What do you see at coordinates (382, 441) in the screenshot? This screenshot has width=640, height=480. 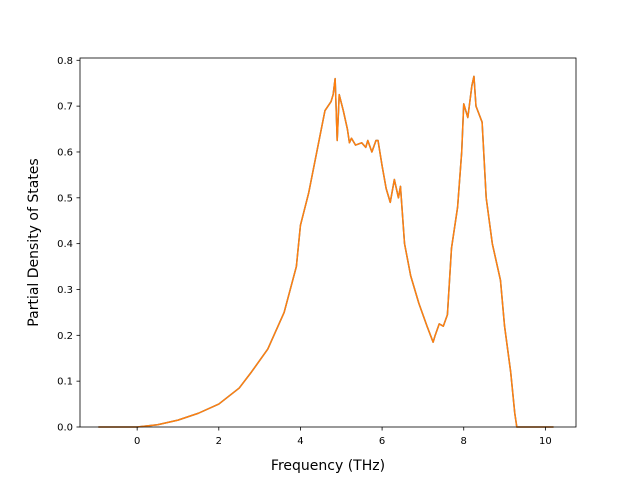 I see `x-tick-label-3: 6` at bounding box center [382, 441].